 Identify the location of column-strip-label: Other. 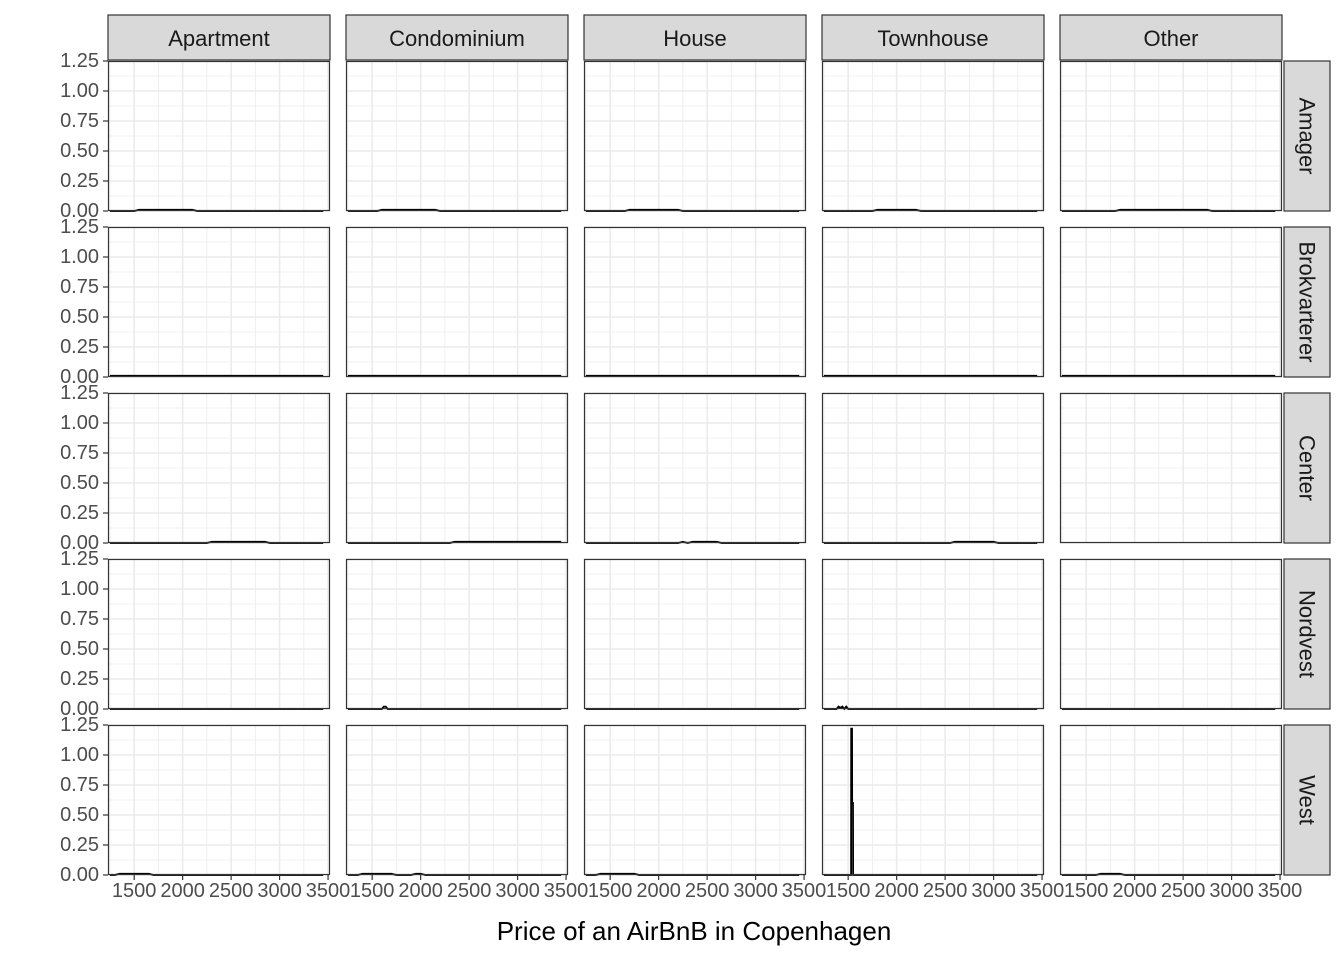
(1170, 38).